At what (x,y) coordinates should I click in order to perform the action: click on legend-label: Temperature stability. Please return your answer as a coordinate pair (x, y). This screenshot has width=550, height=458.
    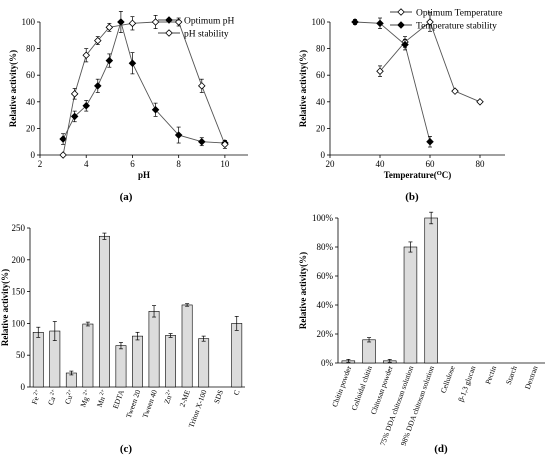
    Looking at the image, I should click on (456, 27).